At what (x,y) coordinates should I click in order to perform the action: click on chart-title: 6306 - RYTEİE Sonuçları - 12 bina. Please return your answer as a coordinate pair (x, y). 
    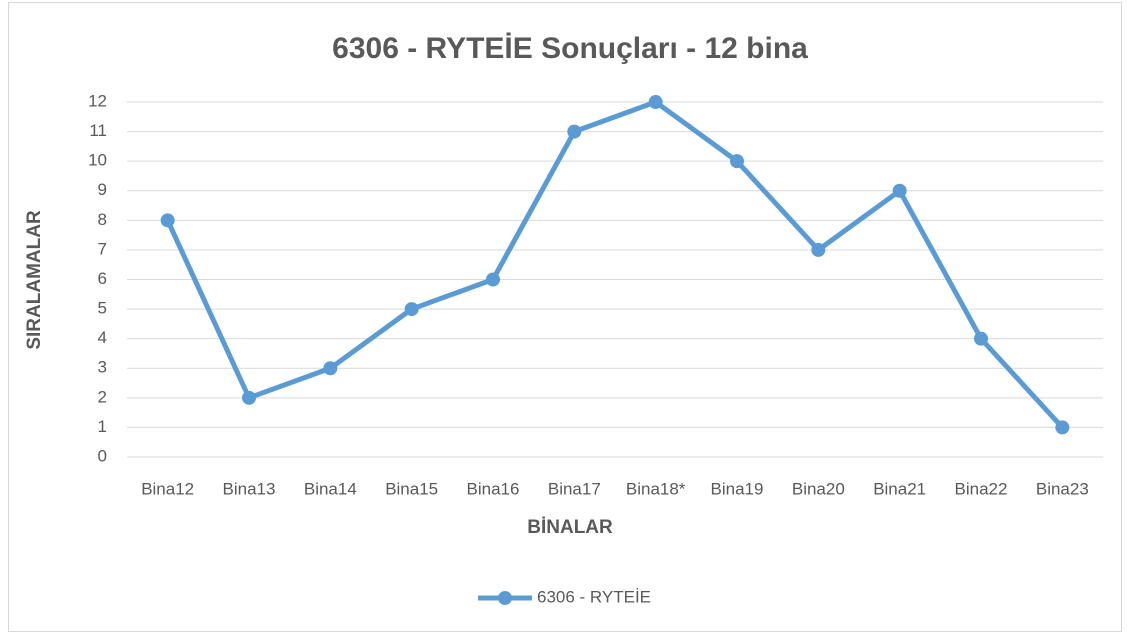
    Looking at the image, I should click on (570, 48).